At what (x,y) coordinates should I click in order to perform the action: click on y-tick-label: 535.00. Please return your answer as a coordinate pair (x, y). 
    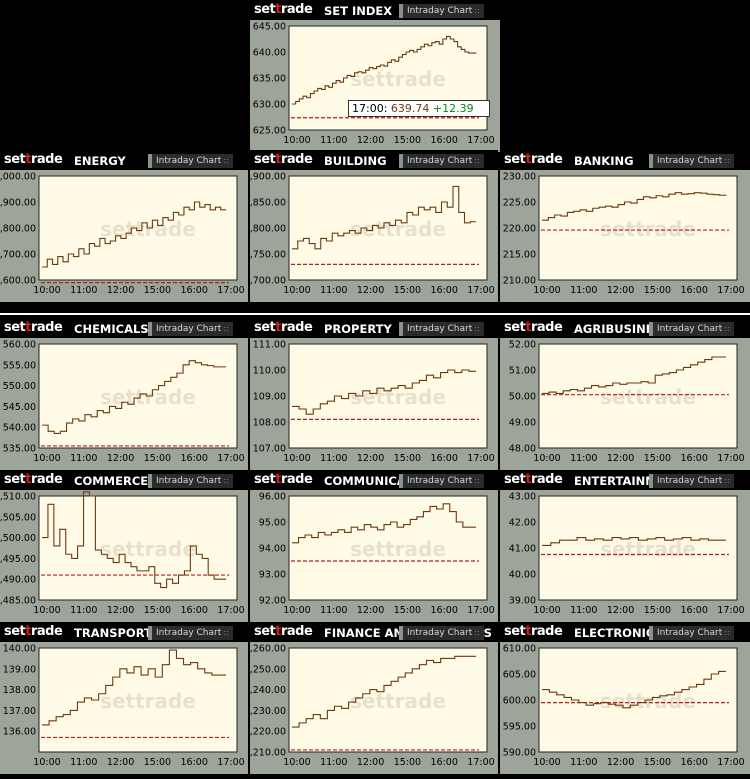
    Looking at the image, I should click on (19, 449).